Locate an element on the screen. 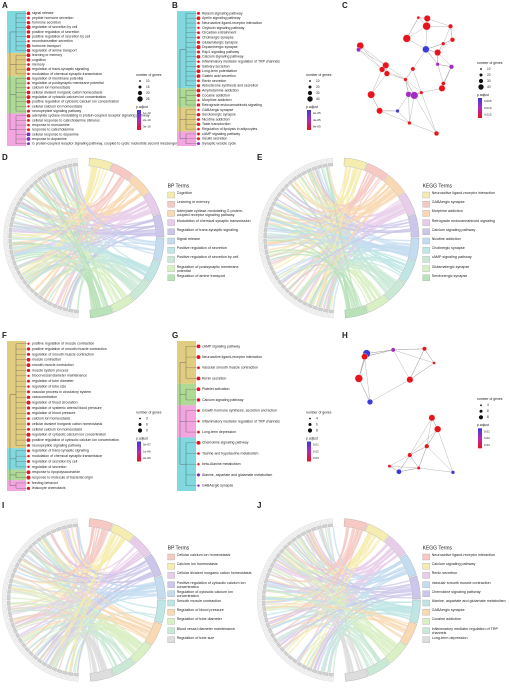 The width and height of the screenshot is (509, 700). legend-entry: Calcium signaling pathway is located at coordinates (453, 229).